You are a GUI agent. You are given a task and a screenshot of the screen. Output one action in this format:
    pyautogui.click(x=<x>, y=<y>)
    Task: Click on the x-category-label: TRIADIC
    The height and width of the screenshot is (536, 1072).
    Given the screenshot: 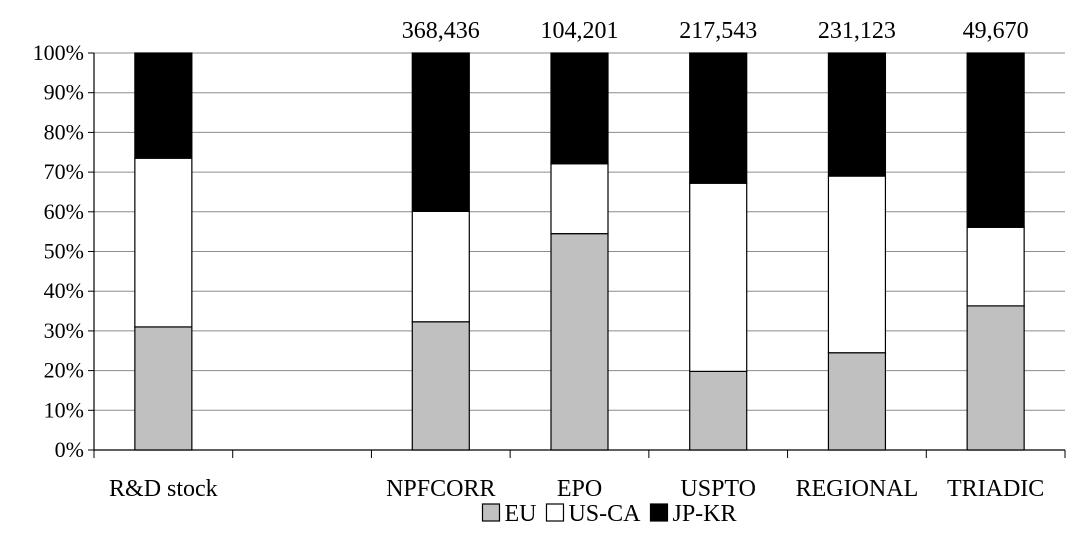 What is the action you would take?
    pyautogui.click(x=995, y=489)
    